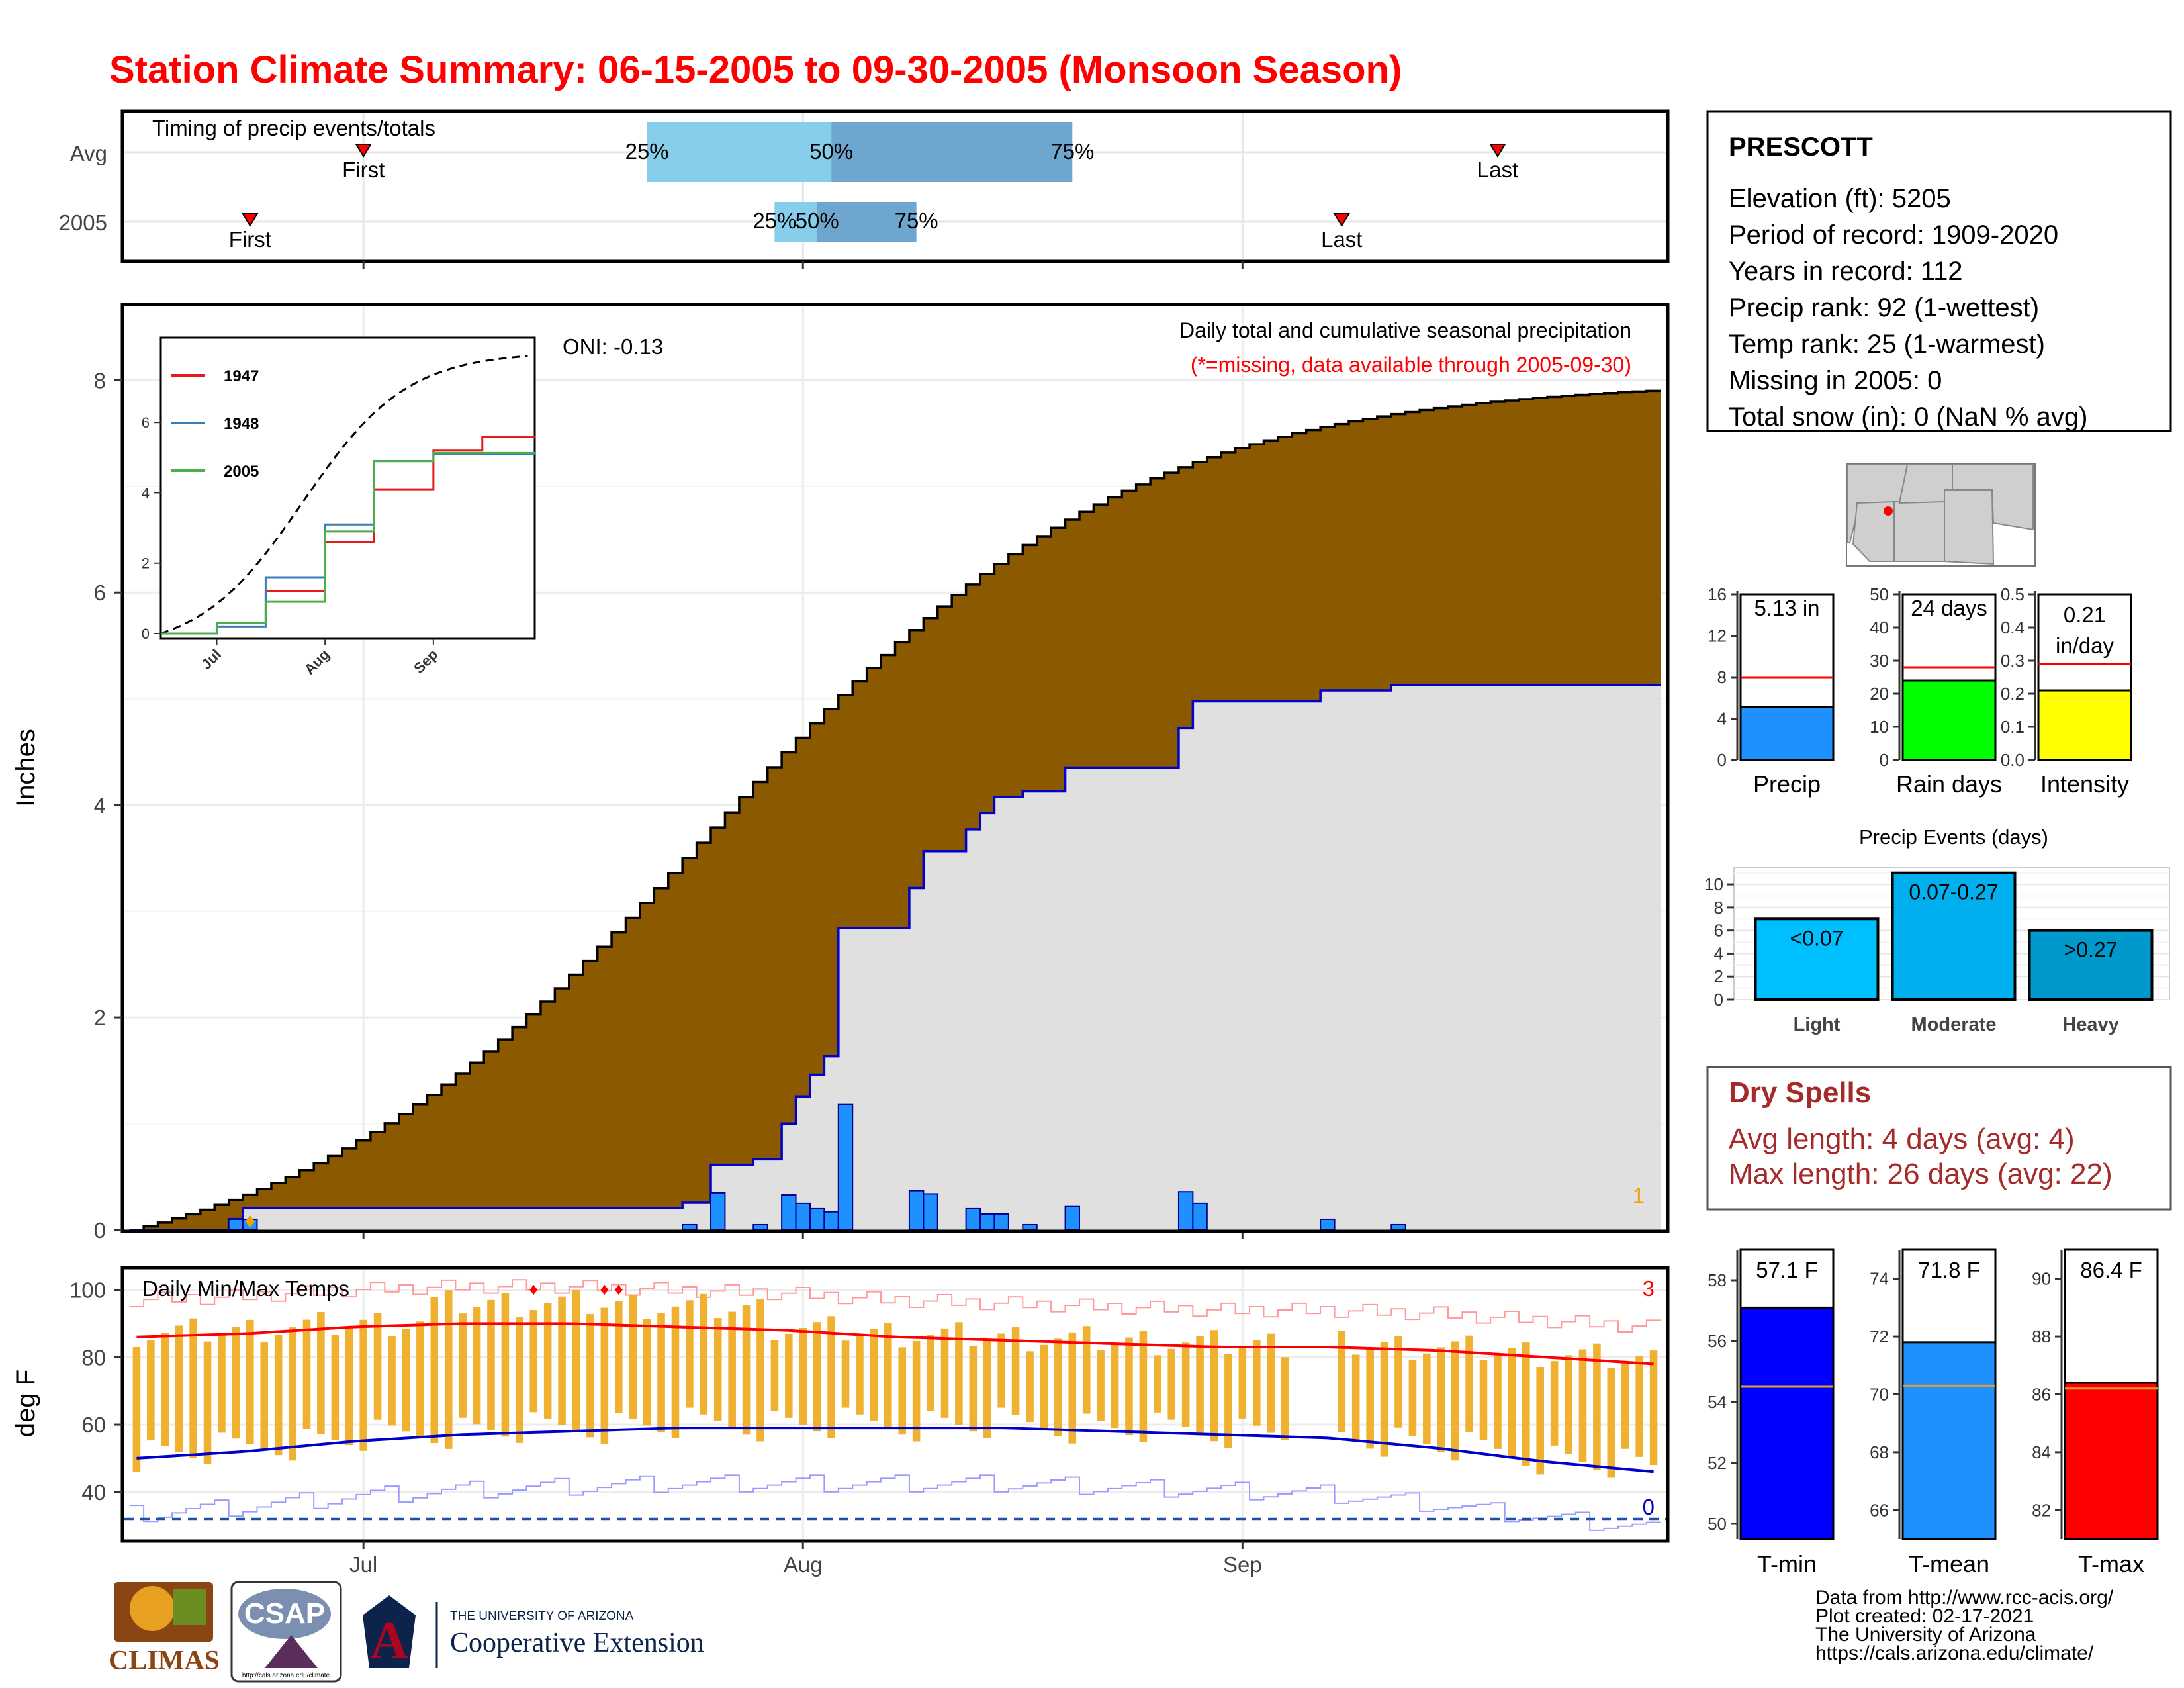  Describe the element at coordinates (739, 152) in the screenshot. I see `timing-q25-q50-bar` at that location.